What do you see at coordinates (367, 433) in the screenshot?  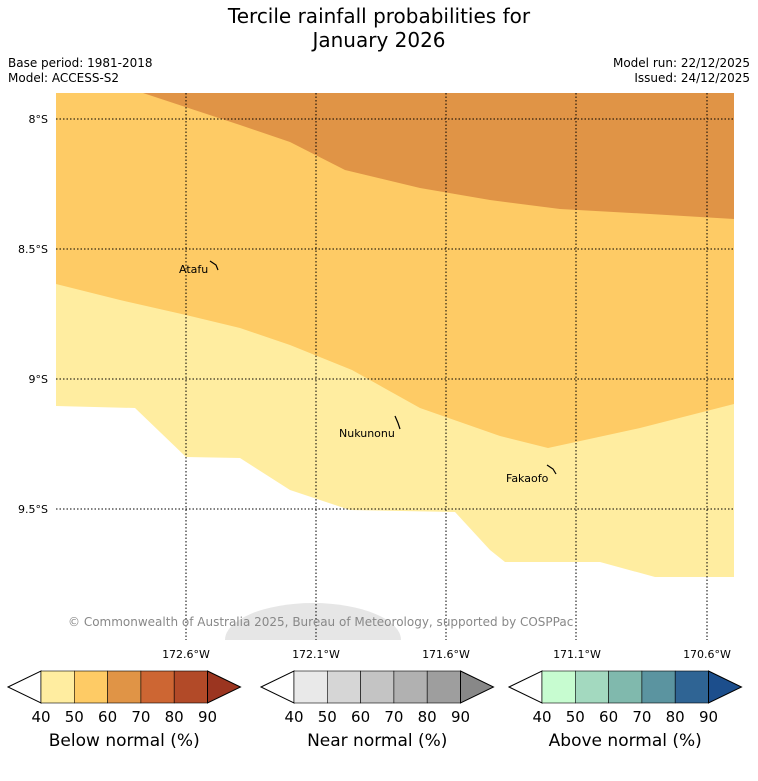 I see `place-label-nukunonu: Nukunonu` at bounding box center [367, 433].